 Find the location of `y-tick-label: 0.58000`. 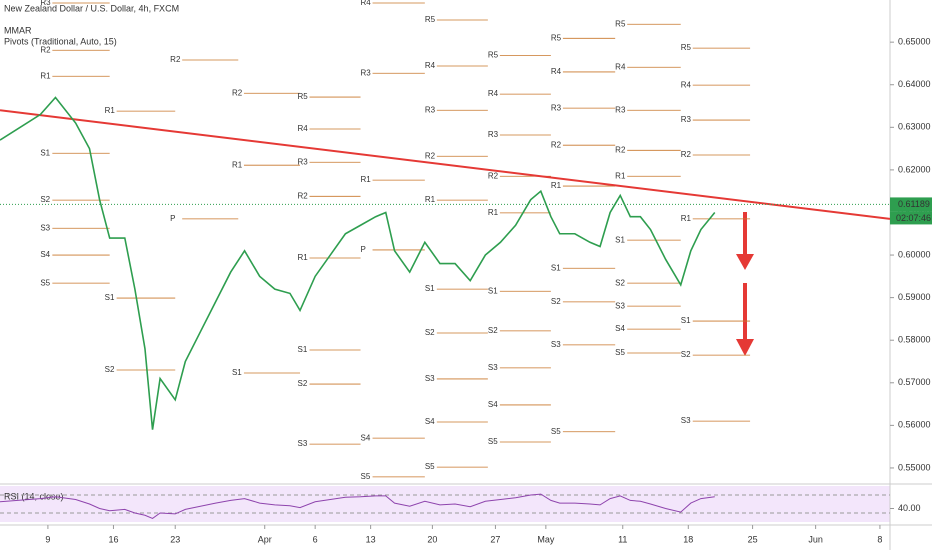

y-tick-label: 0.58000 is located at coordinates (914, 340).